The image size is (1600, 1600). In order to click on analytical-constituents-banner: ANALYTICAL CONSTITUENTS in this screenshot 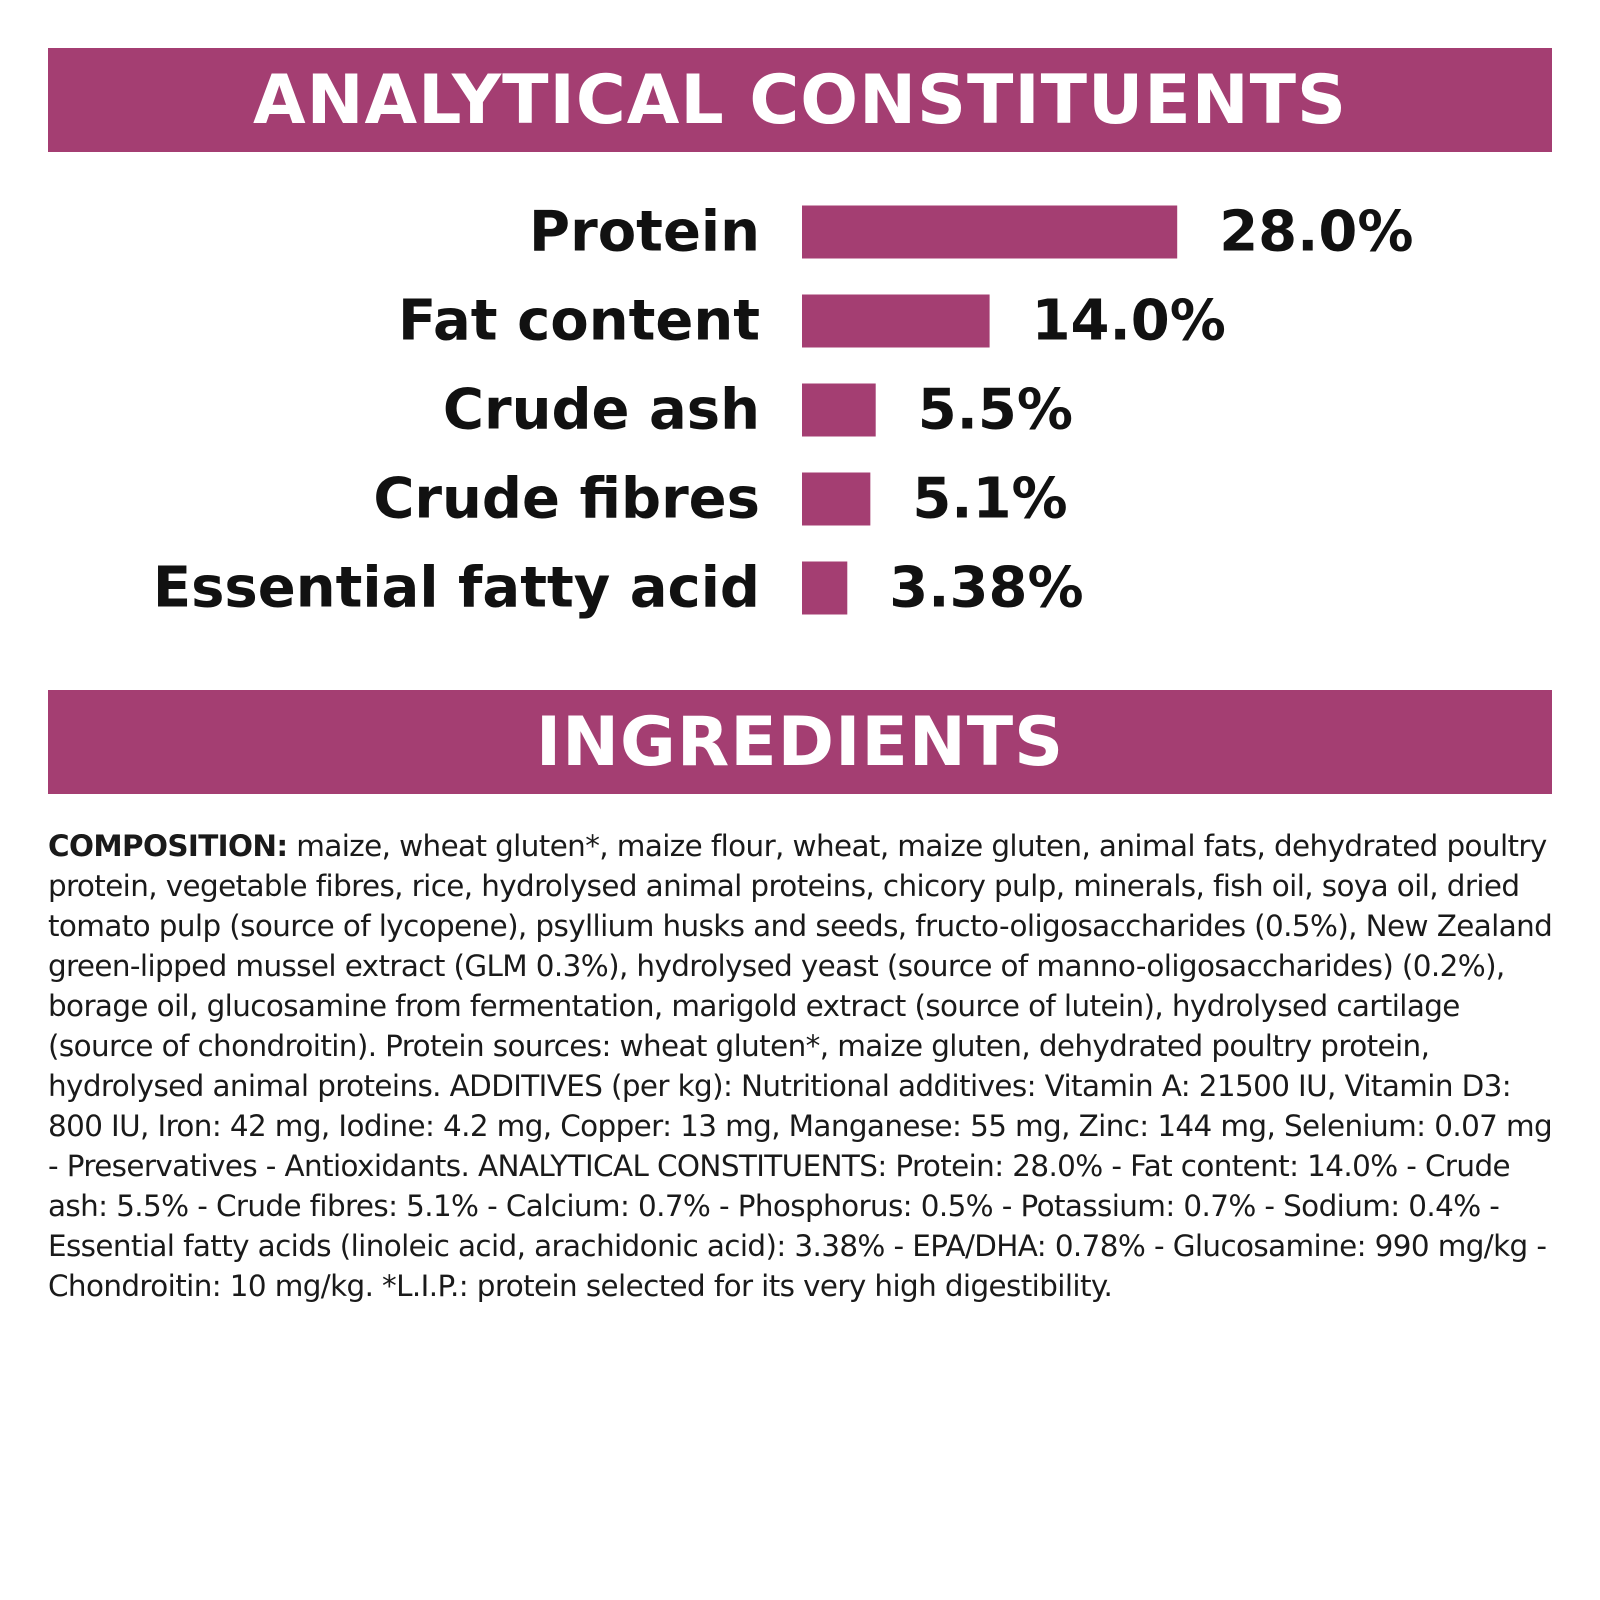, I will do `click(800, 100)`.